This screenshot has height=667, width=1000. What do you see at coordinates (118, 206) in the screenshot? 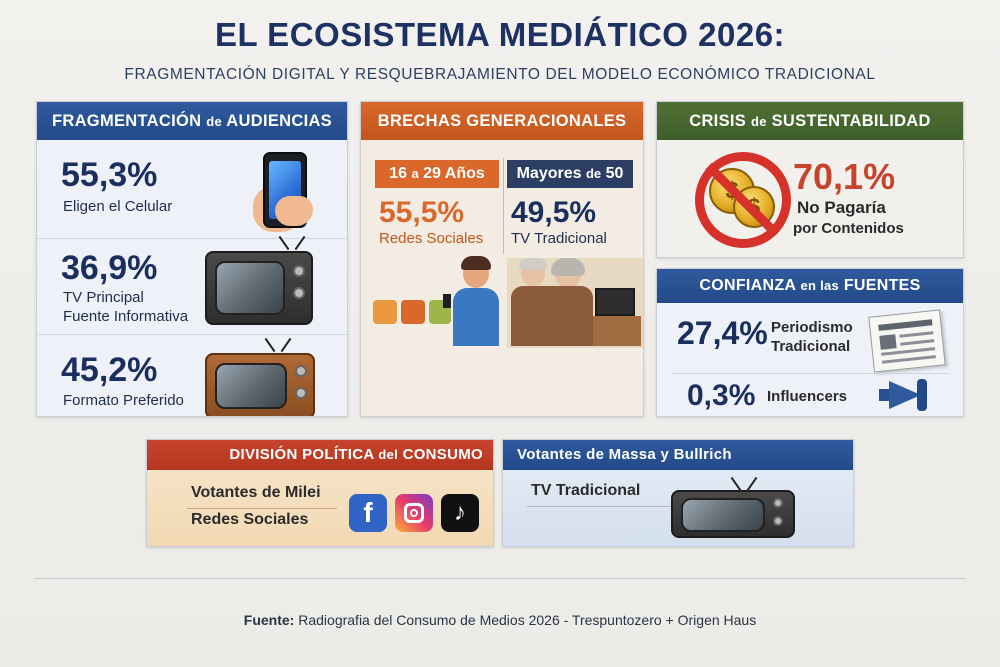
I see `stat-label: Eligen el Celular` at bounding box center [118, 206].